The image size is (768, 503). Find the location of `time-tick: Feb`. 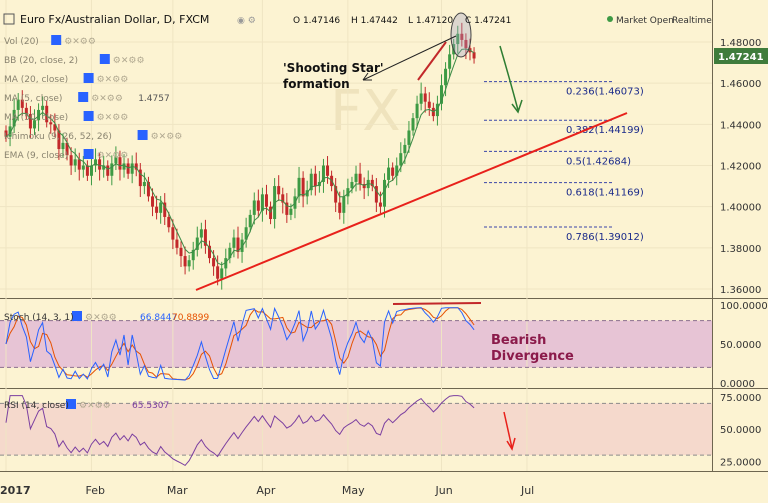

time-tick: Feb is located at coordinates (94, 490).